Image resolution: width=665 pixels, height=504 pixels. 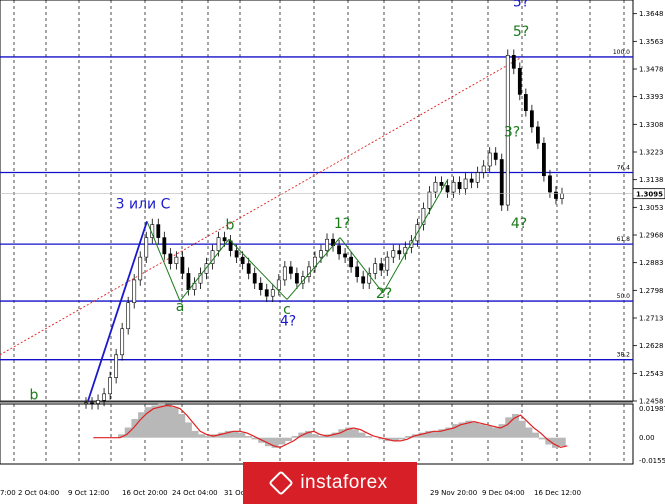 I want to click on watermark-text: instaforex, so click(x=344, y=482).